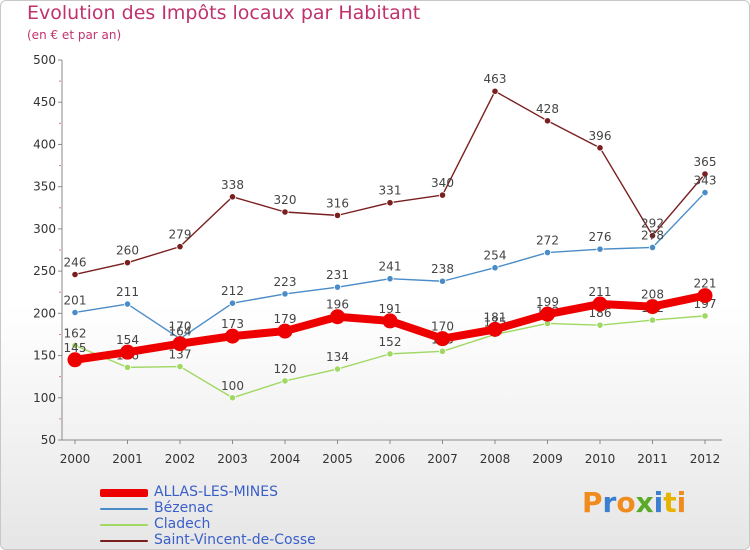 The image size is (750, 550). What do you see at coordinates (600, 237) in the screenshot?
I see `data-label: 276` at bounding box center [600, 237].